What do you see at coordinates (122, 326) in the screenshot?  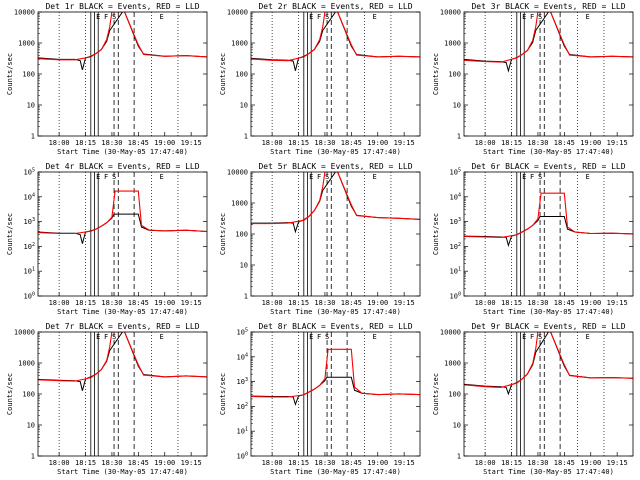 I see `chart-title: Det 7r BLACK = Events, RED = LLD` at bounding box center [122, 326].